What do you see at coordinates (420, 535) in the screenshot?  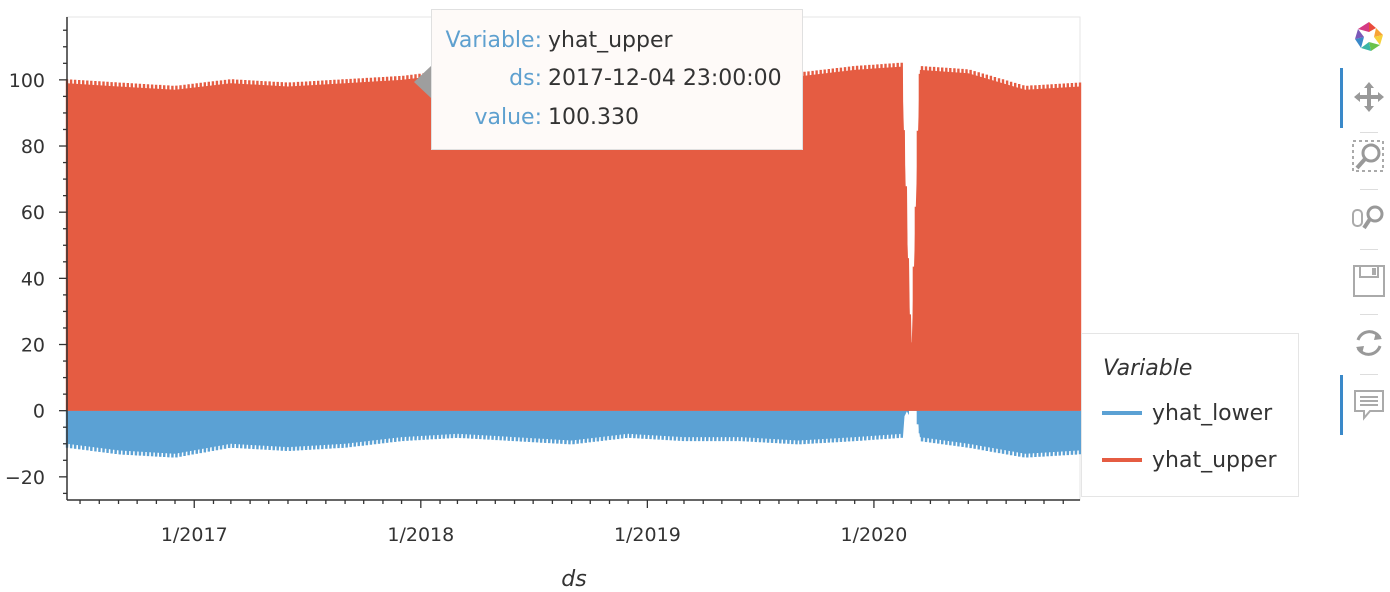 I see `x-tick-label: 1/2018` at bounding box center [420, 535].